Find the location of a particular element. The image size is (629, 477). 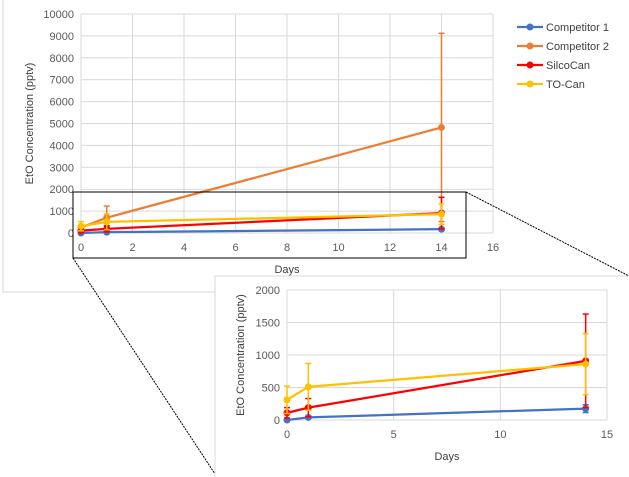

y-tick-label: 1500 is located at coordinates (268, 324).